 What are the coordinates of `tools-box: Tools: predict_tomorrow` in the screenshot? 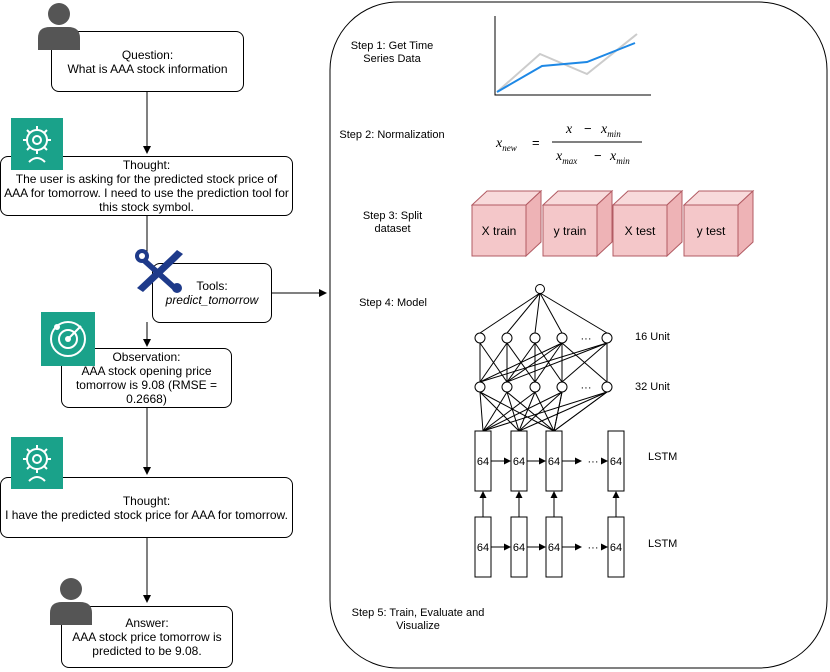 It's located at (212, 293).